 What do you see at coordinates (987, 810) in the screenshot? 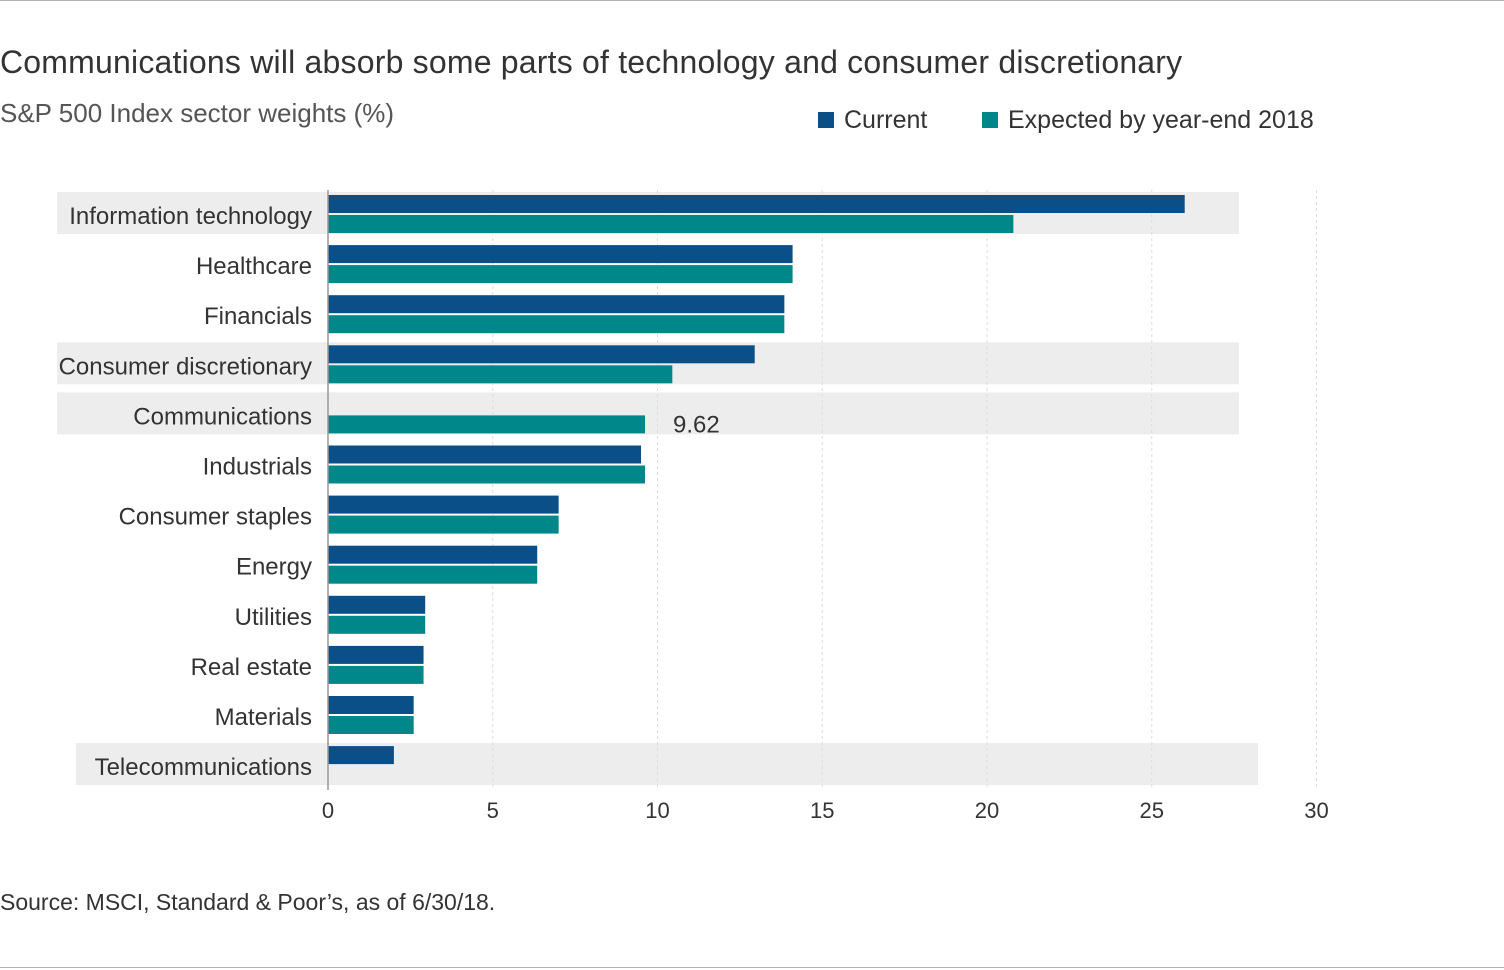
I see `x-tick-label: 20` at bounding box center [987, 810].